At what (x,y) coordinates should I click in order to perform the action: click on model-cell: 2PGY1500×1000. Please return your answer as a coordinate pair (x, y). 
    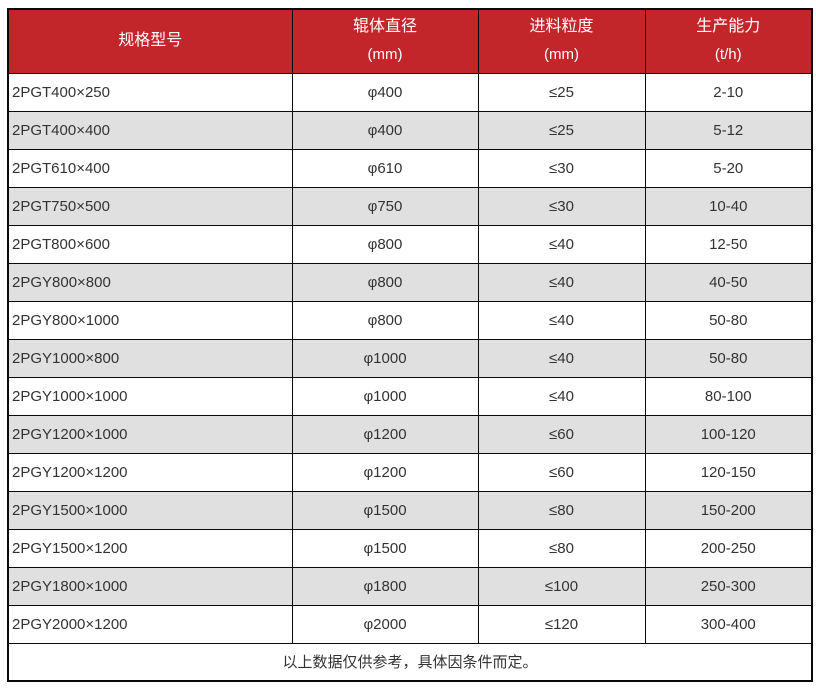
    Looking at the image, I should click on (150, 510).